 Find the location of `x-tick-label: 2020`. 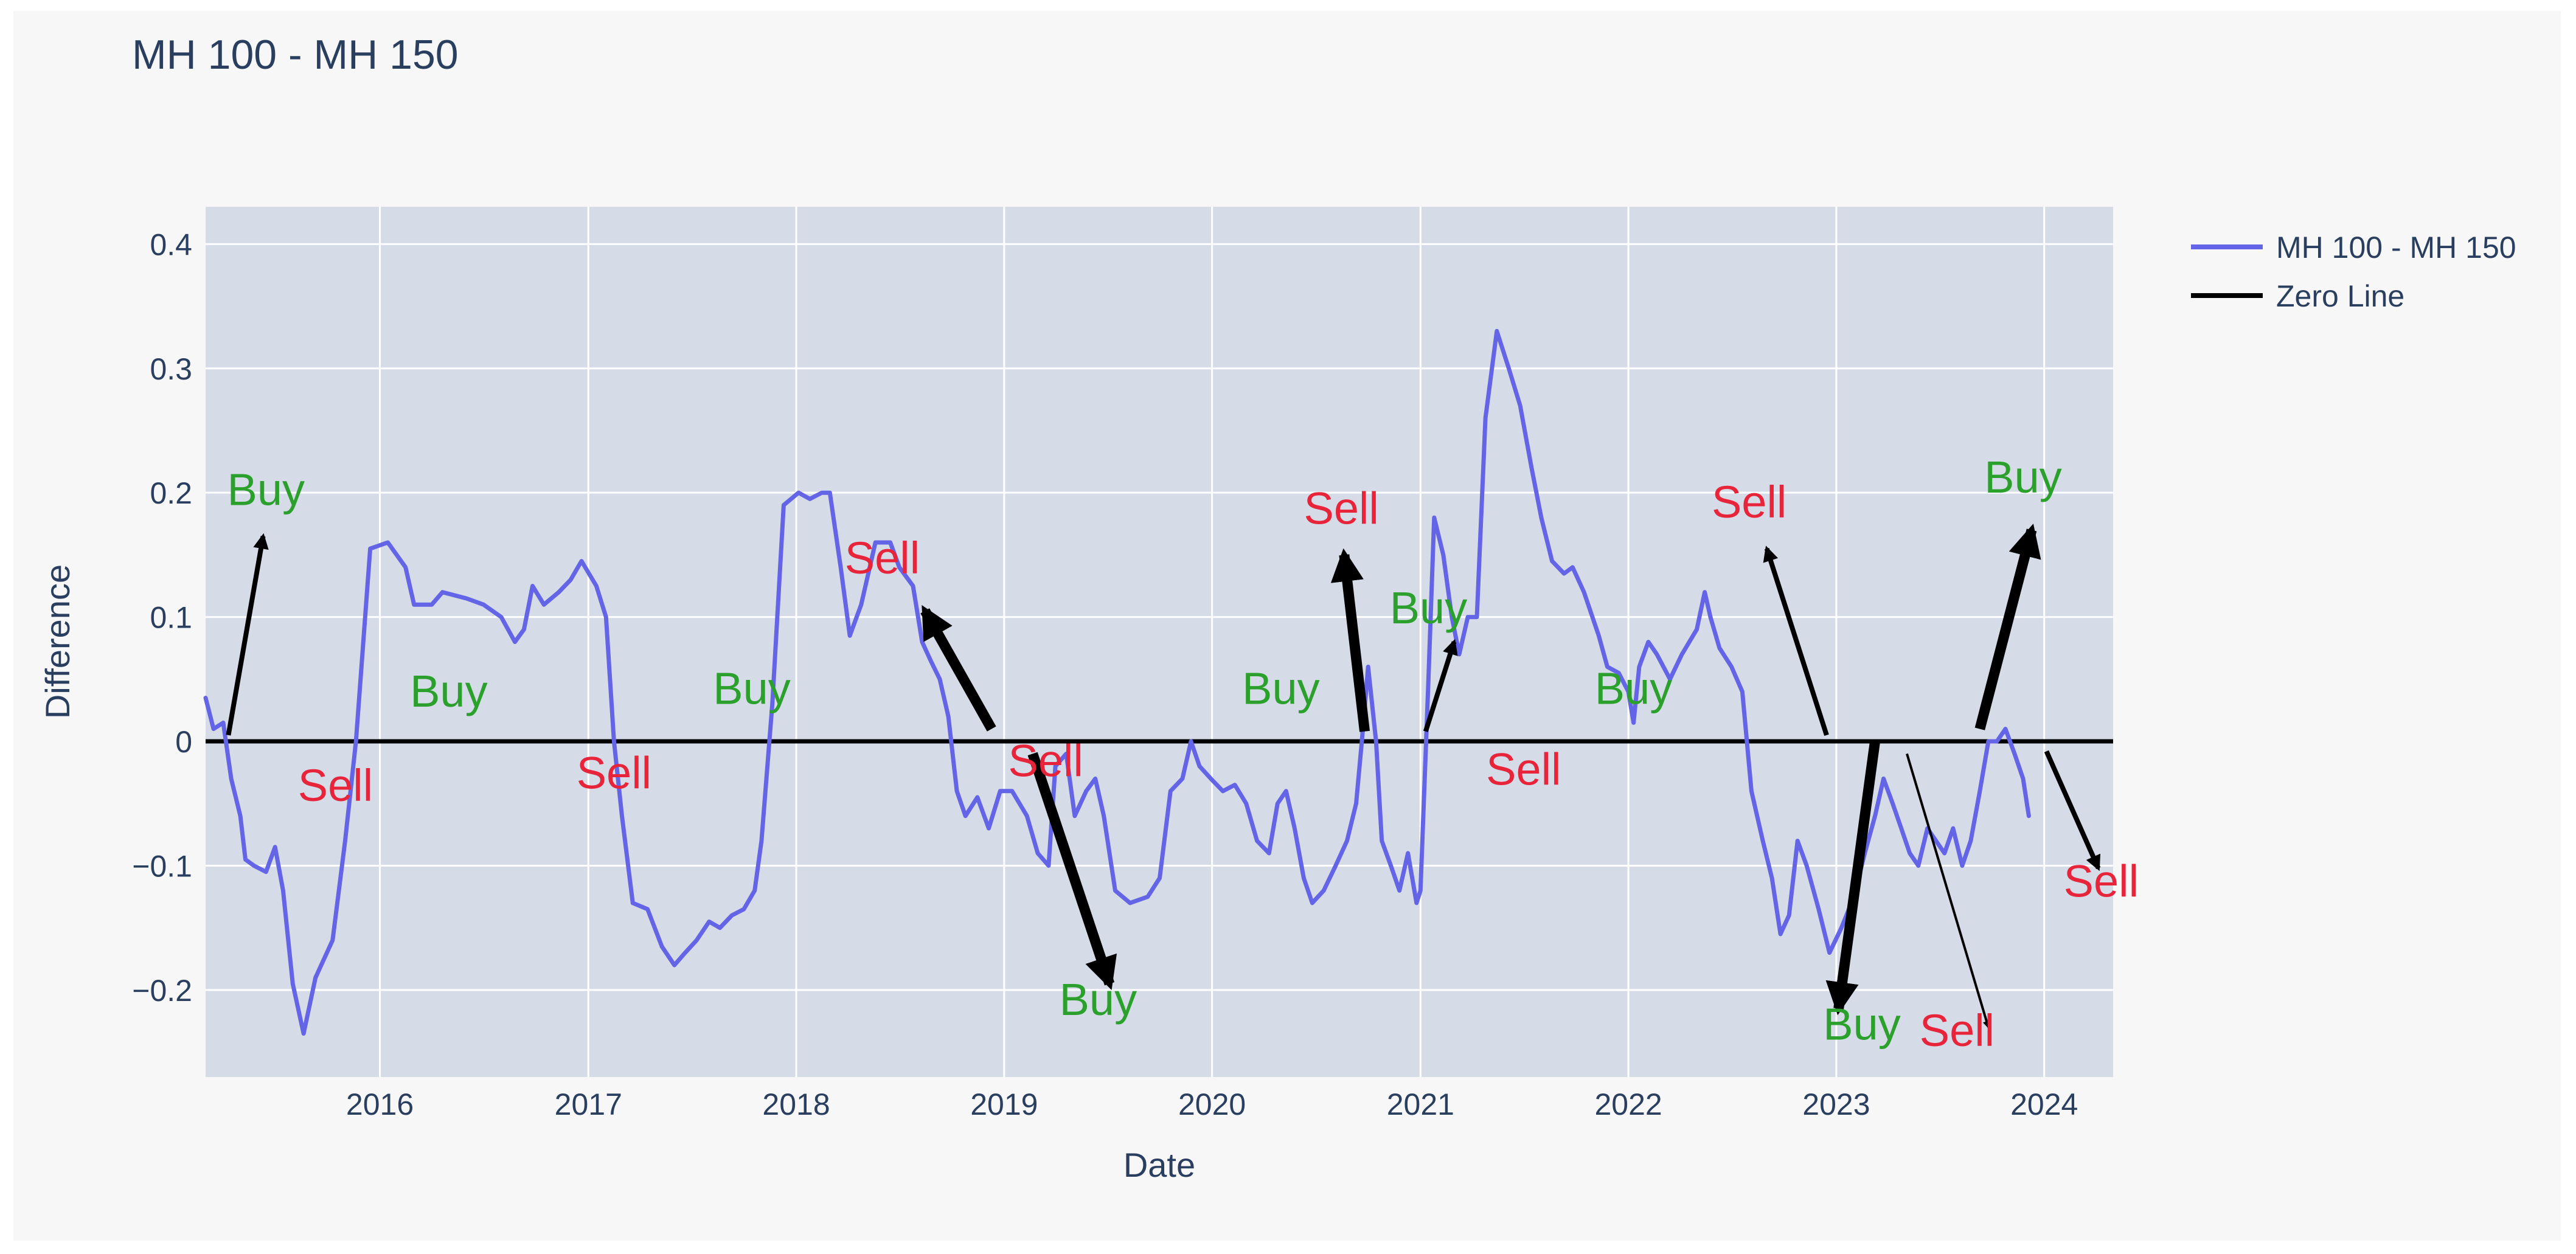

x-tick-label: 2020 is located at coordinates (1212, 1104).